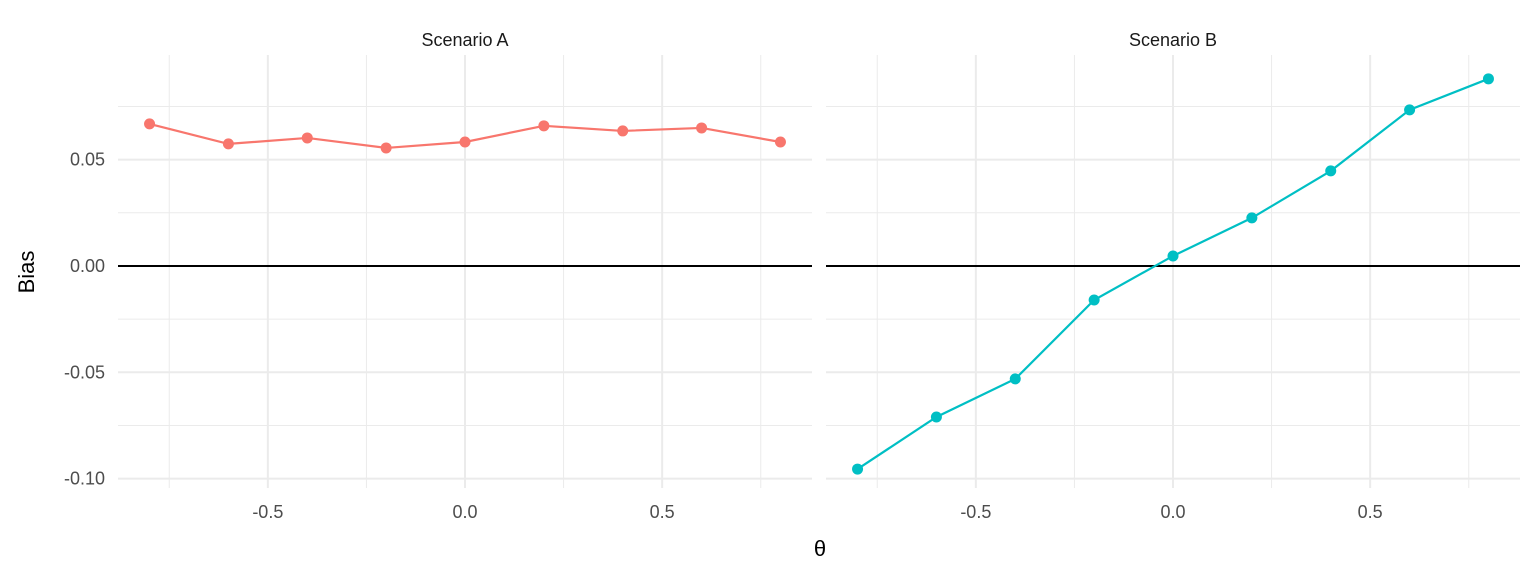 This screenshot has width=1536, height=581. What do you see at coordinates (464, 40) in the screenshot?
I see `panel-title: Scenario A` at bounding box center [464, 40].